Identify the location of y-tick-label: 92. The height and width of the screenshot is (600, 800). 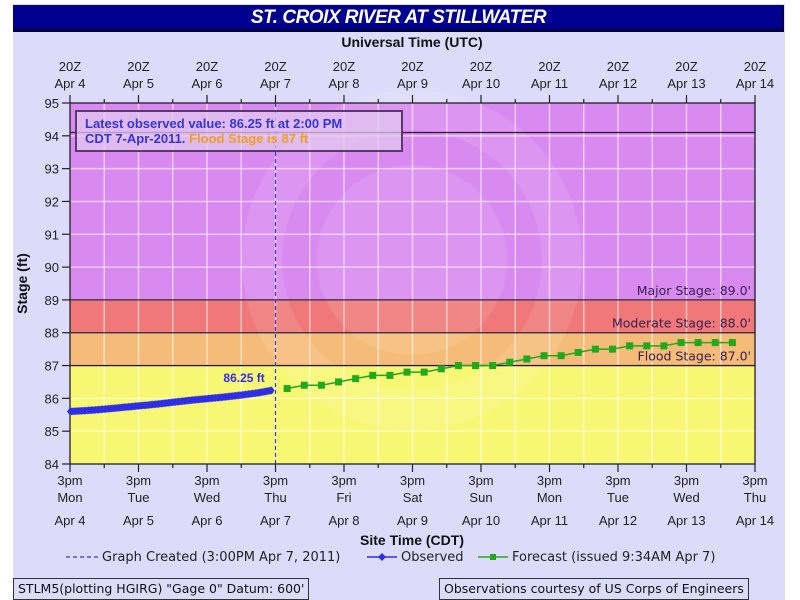
(52, 201).